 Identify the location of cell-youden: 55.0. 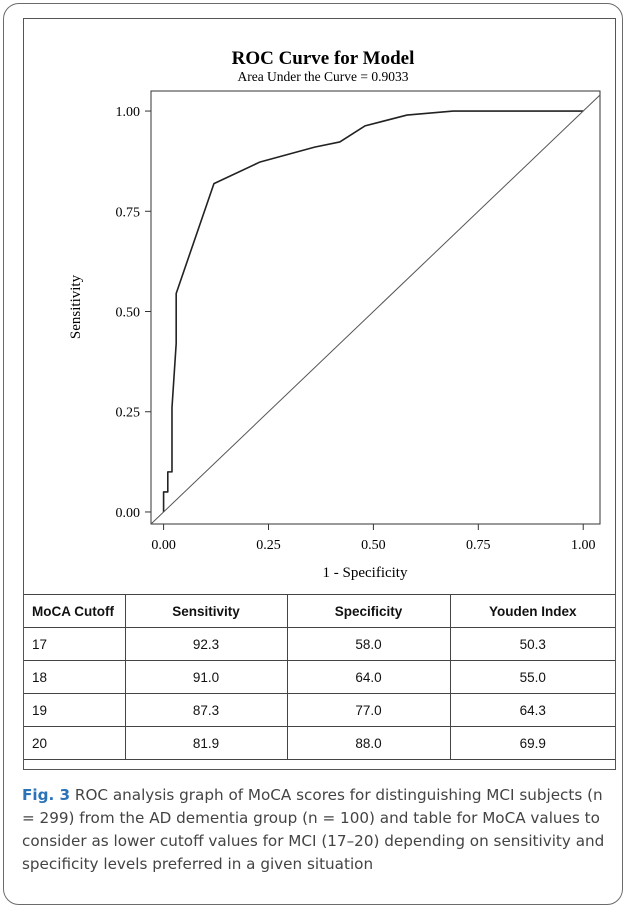
(532, 677).